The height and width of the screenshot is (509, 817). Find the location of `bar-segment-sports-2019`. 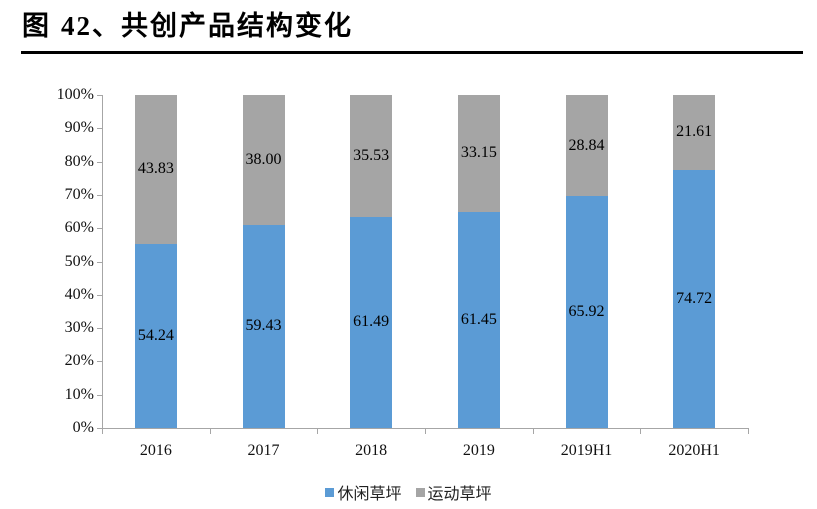

bar-segment-sports-2019 is located at coordinates (479, 153).